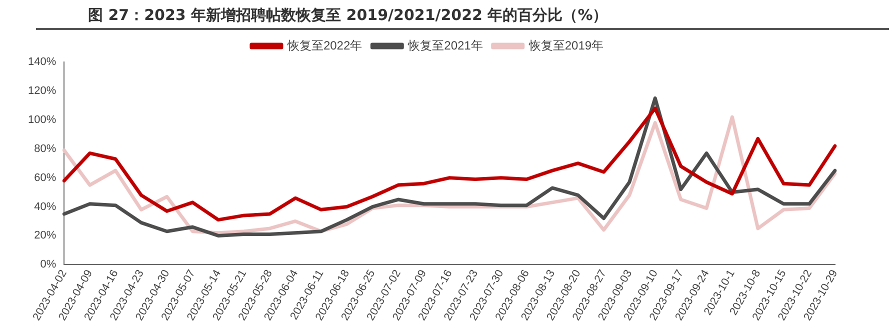 The width and height of the screenshot is (895, 334). Describe the element at coordinates (45, 148) in the screenshot. I see `y-tick-label: 80%` at that location.